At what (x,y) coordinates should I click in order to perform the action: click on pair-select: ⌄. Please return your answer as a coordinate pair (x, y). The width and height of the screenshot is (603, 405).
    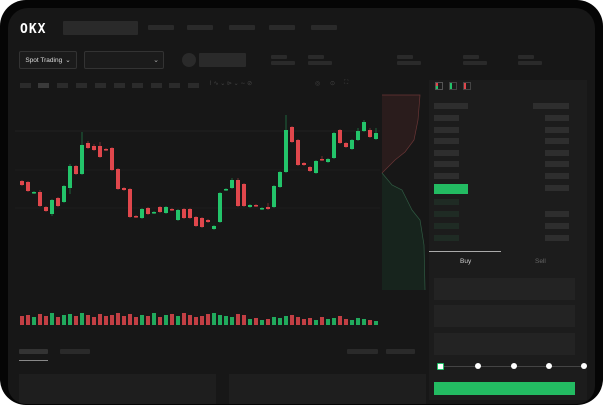
    Looking at the image, I should click on (124, 60).